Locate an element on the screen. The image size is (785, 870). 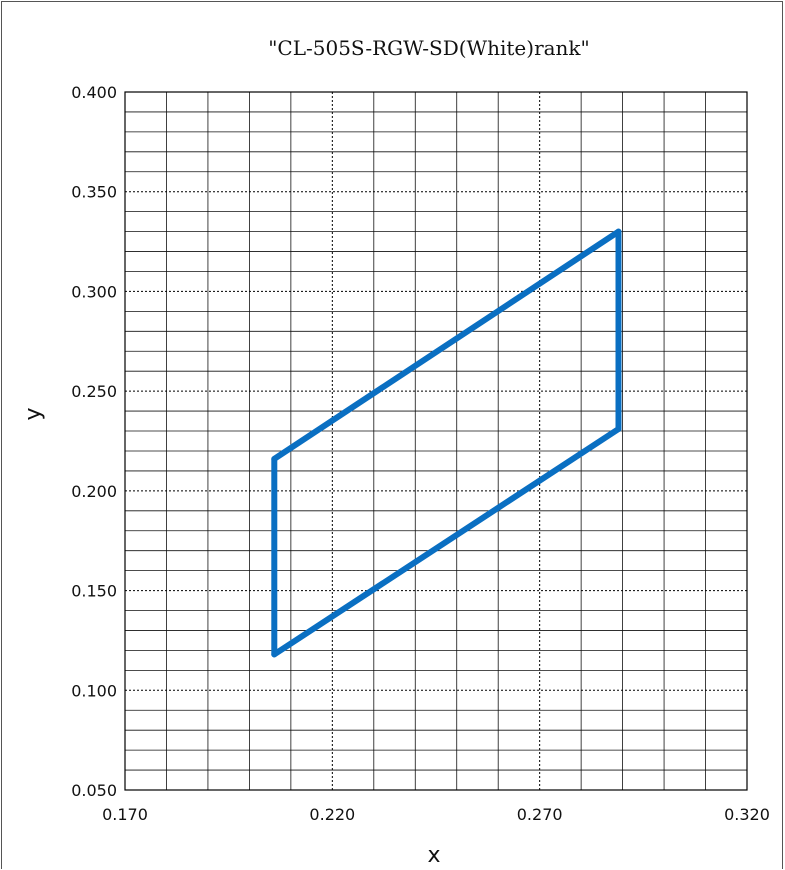
x-tick-label: 0.170 is located at coordinates (125, 814).